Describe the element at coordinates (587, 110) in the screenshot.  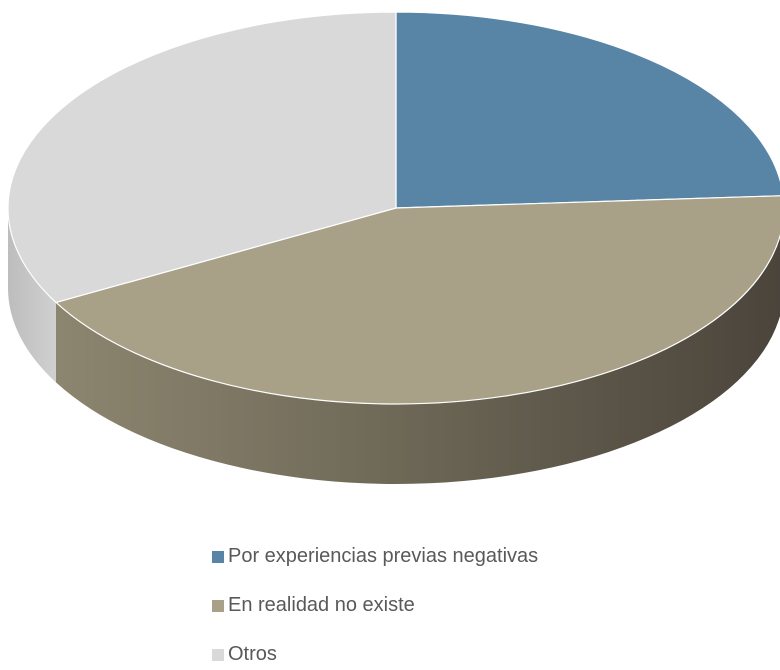
I see `pie-slice-por-experiencias-previas-negativas` at that location.